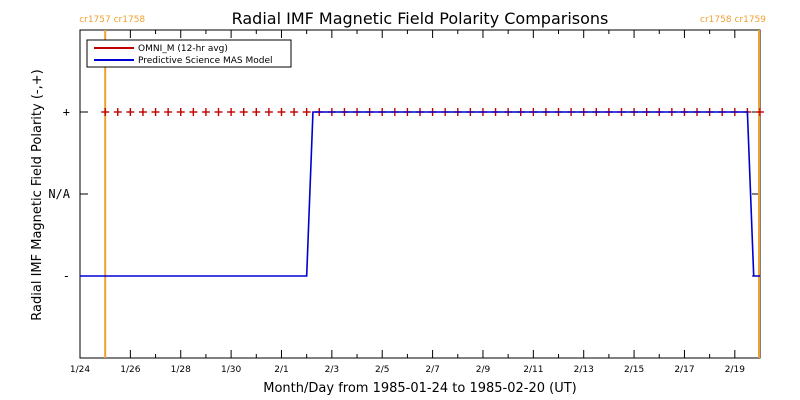 The width and height of the screenshot is (800, 400). Describe the element at coordinates (281, 370) in the screenshot. I see `x-tick-label: 2/1` at that location.